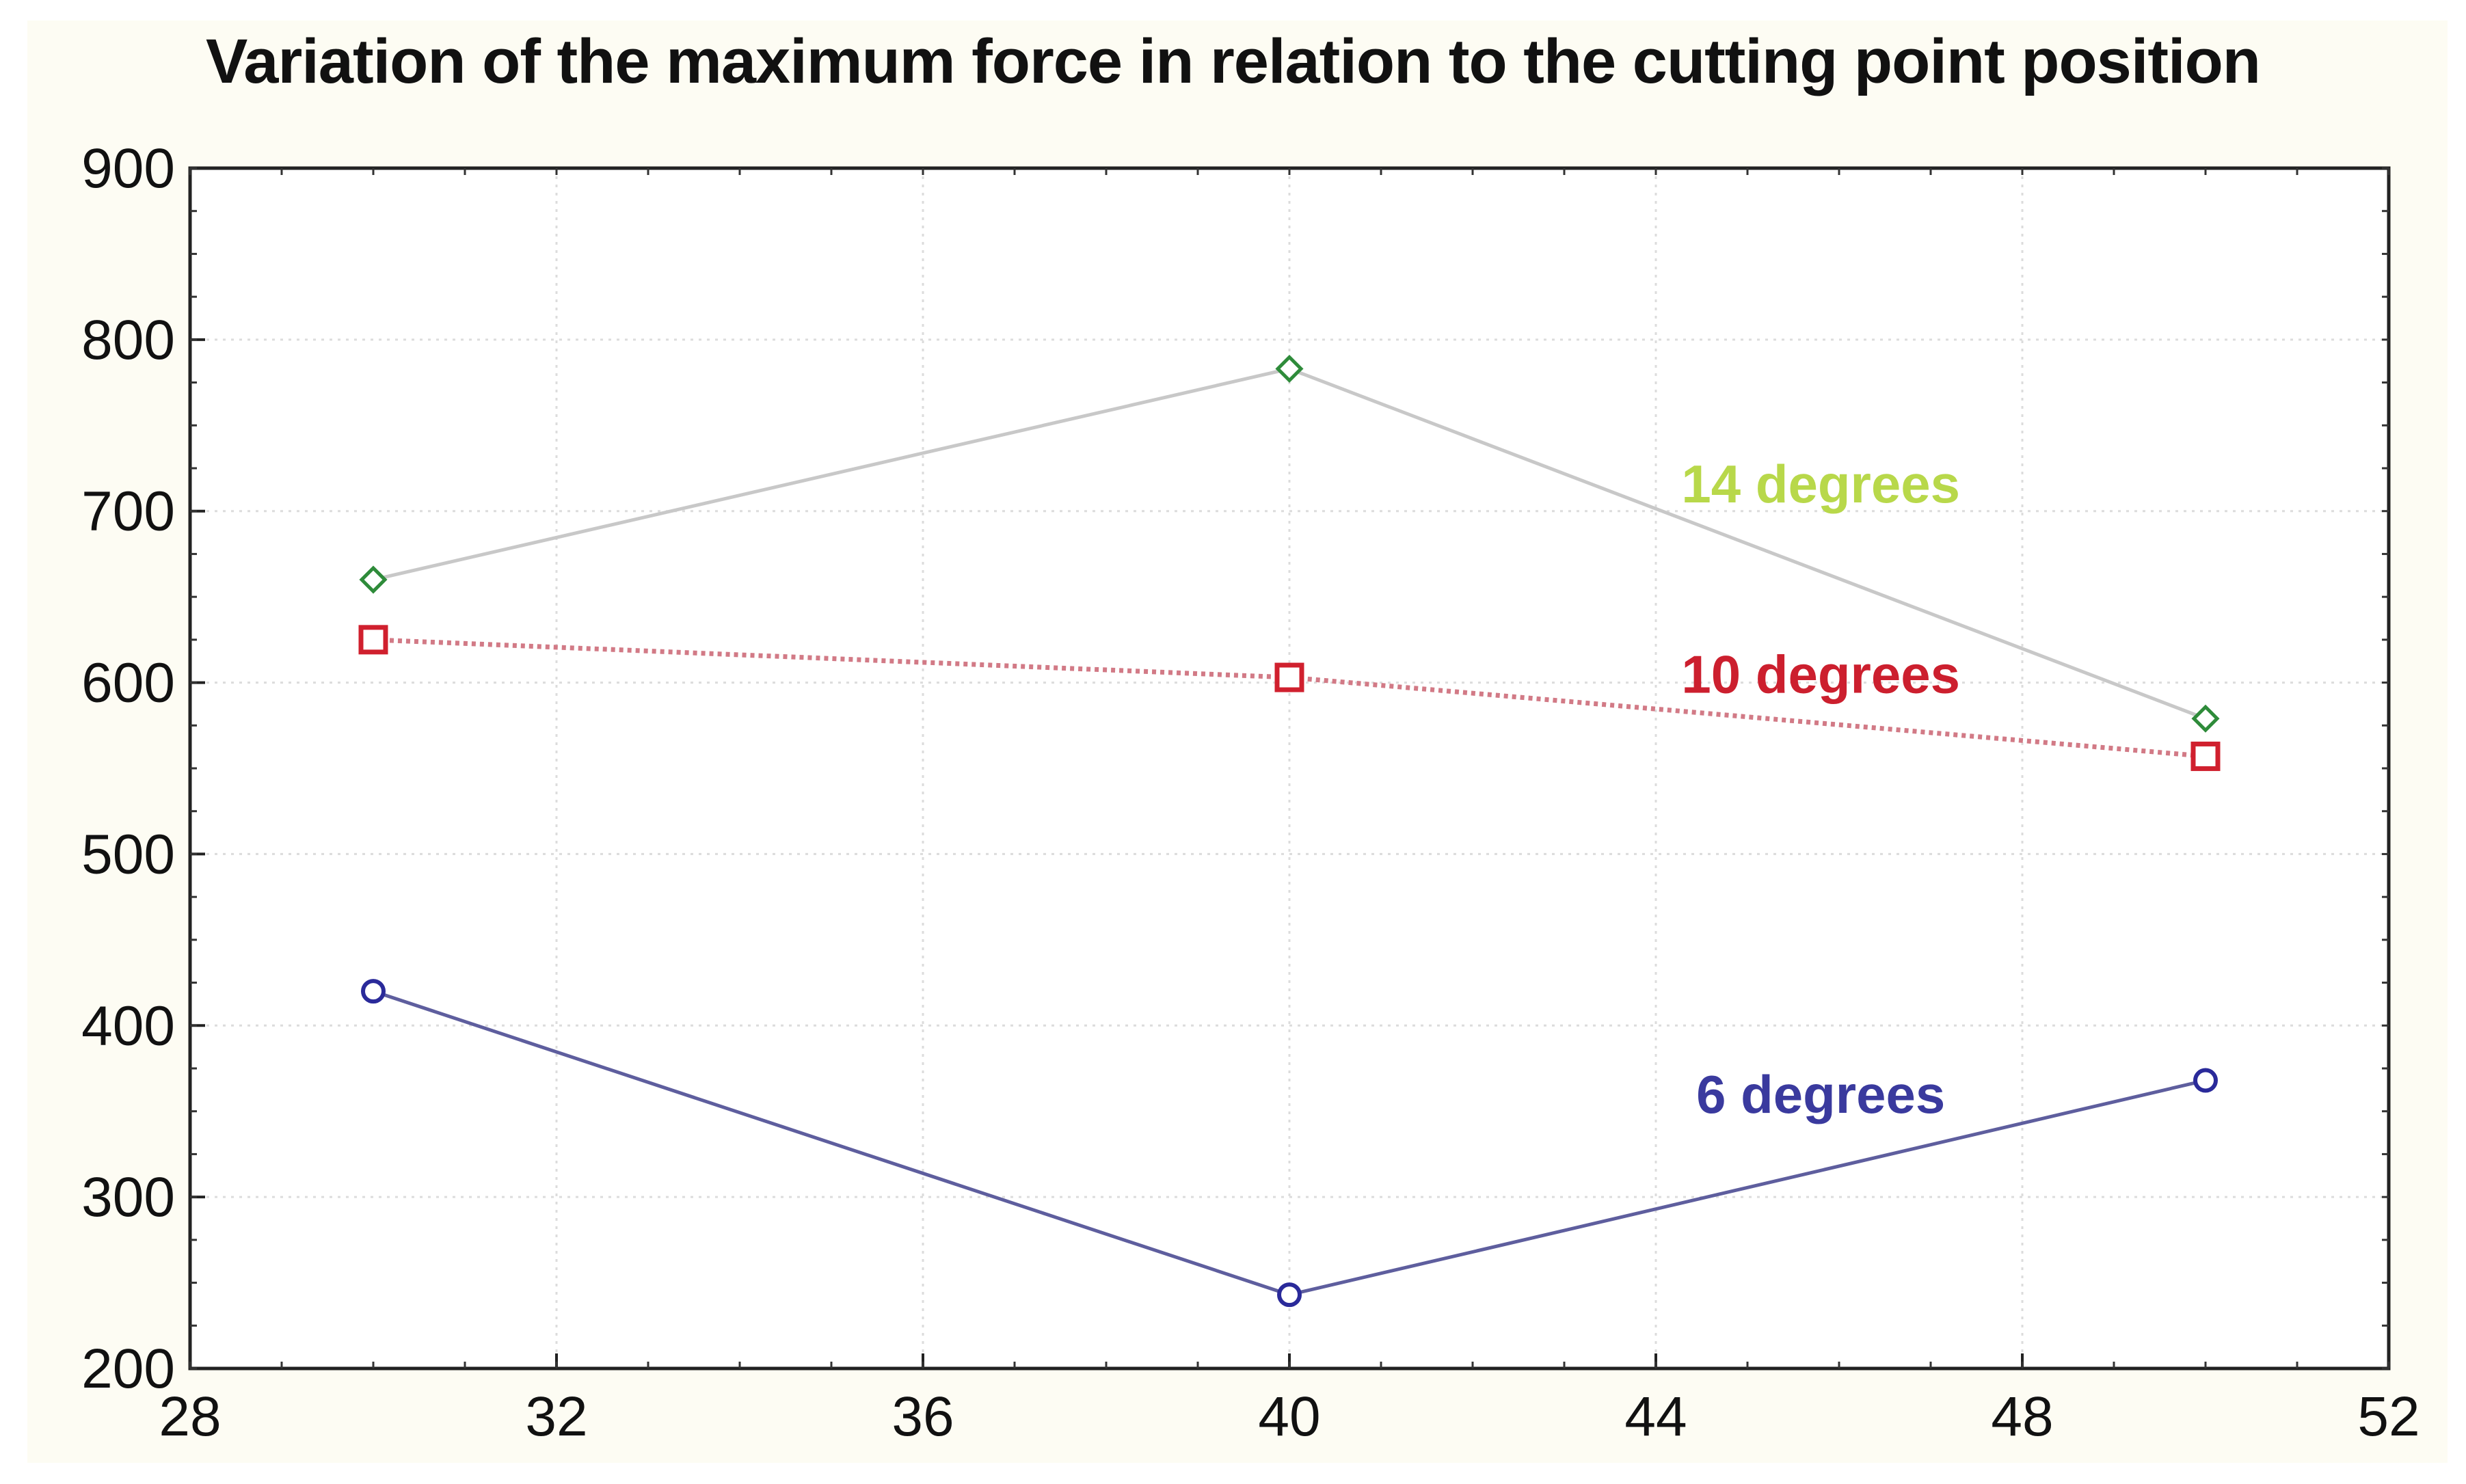  What do you see at coordinates (2022, 1417) in the screenshot?
I see `x-tick-label: 48` at bounding box center [2022, 1417].